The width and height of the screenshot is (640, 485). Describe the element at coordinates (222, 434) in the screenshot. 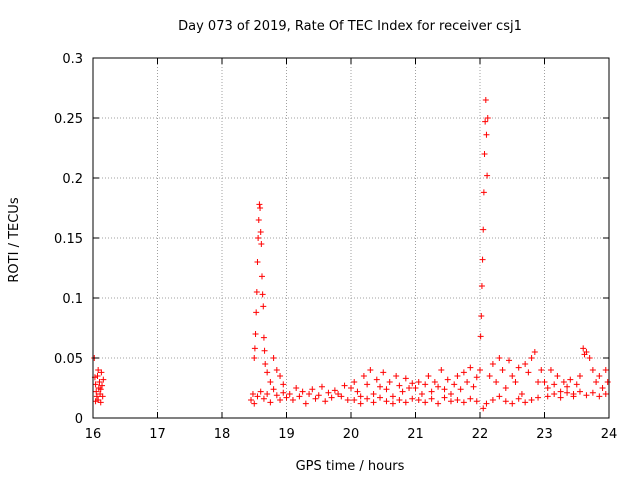

I see `x-tick-label: 18` at that location.